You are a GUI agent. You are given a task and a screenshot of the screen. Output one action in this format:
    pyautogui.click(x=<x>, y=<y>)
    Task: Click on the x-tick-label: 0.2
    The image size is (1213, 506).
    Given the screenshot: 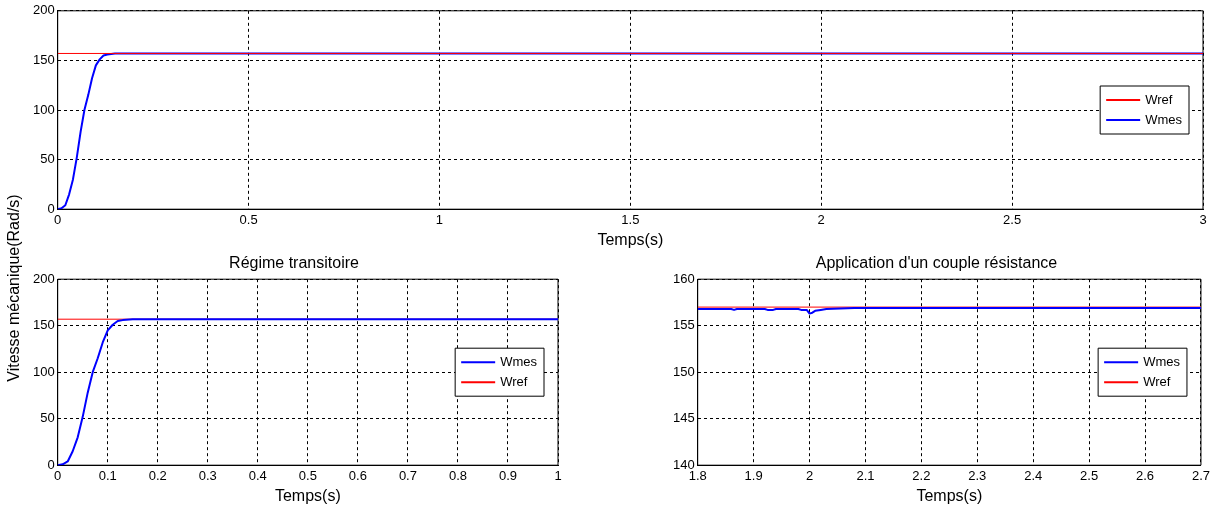 What is the action you would take?
    pyautogui.click(x=157, y=475)
    